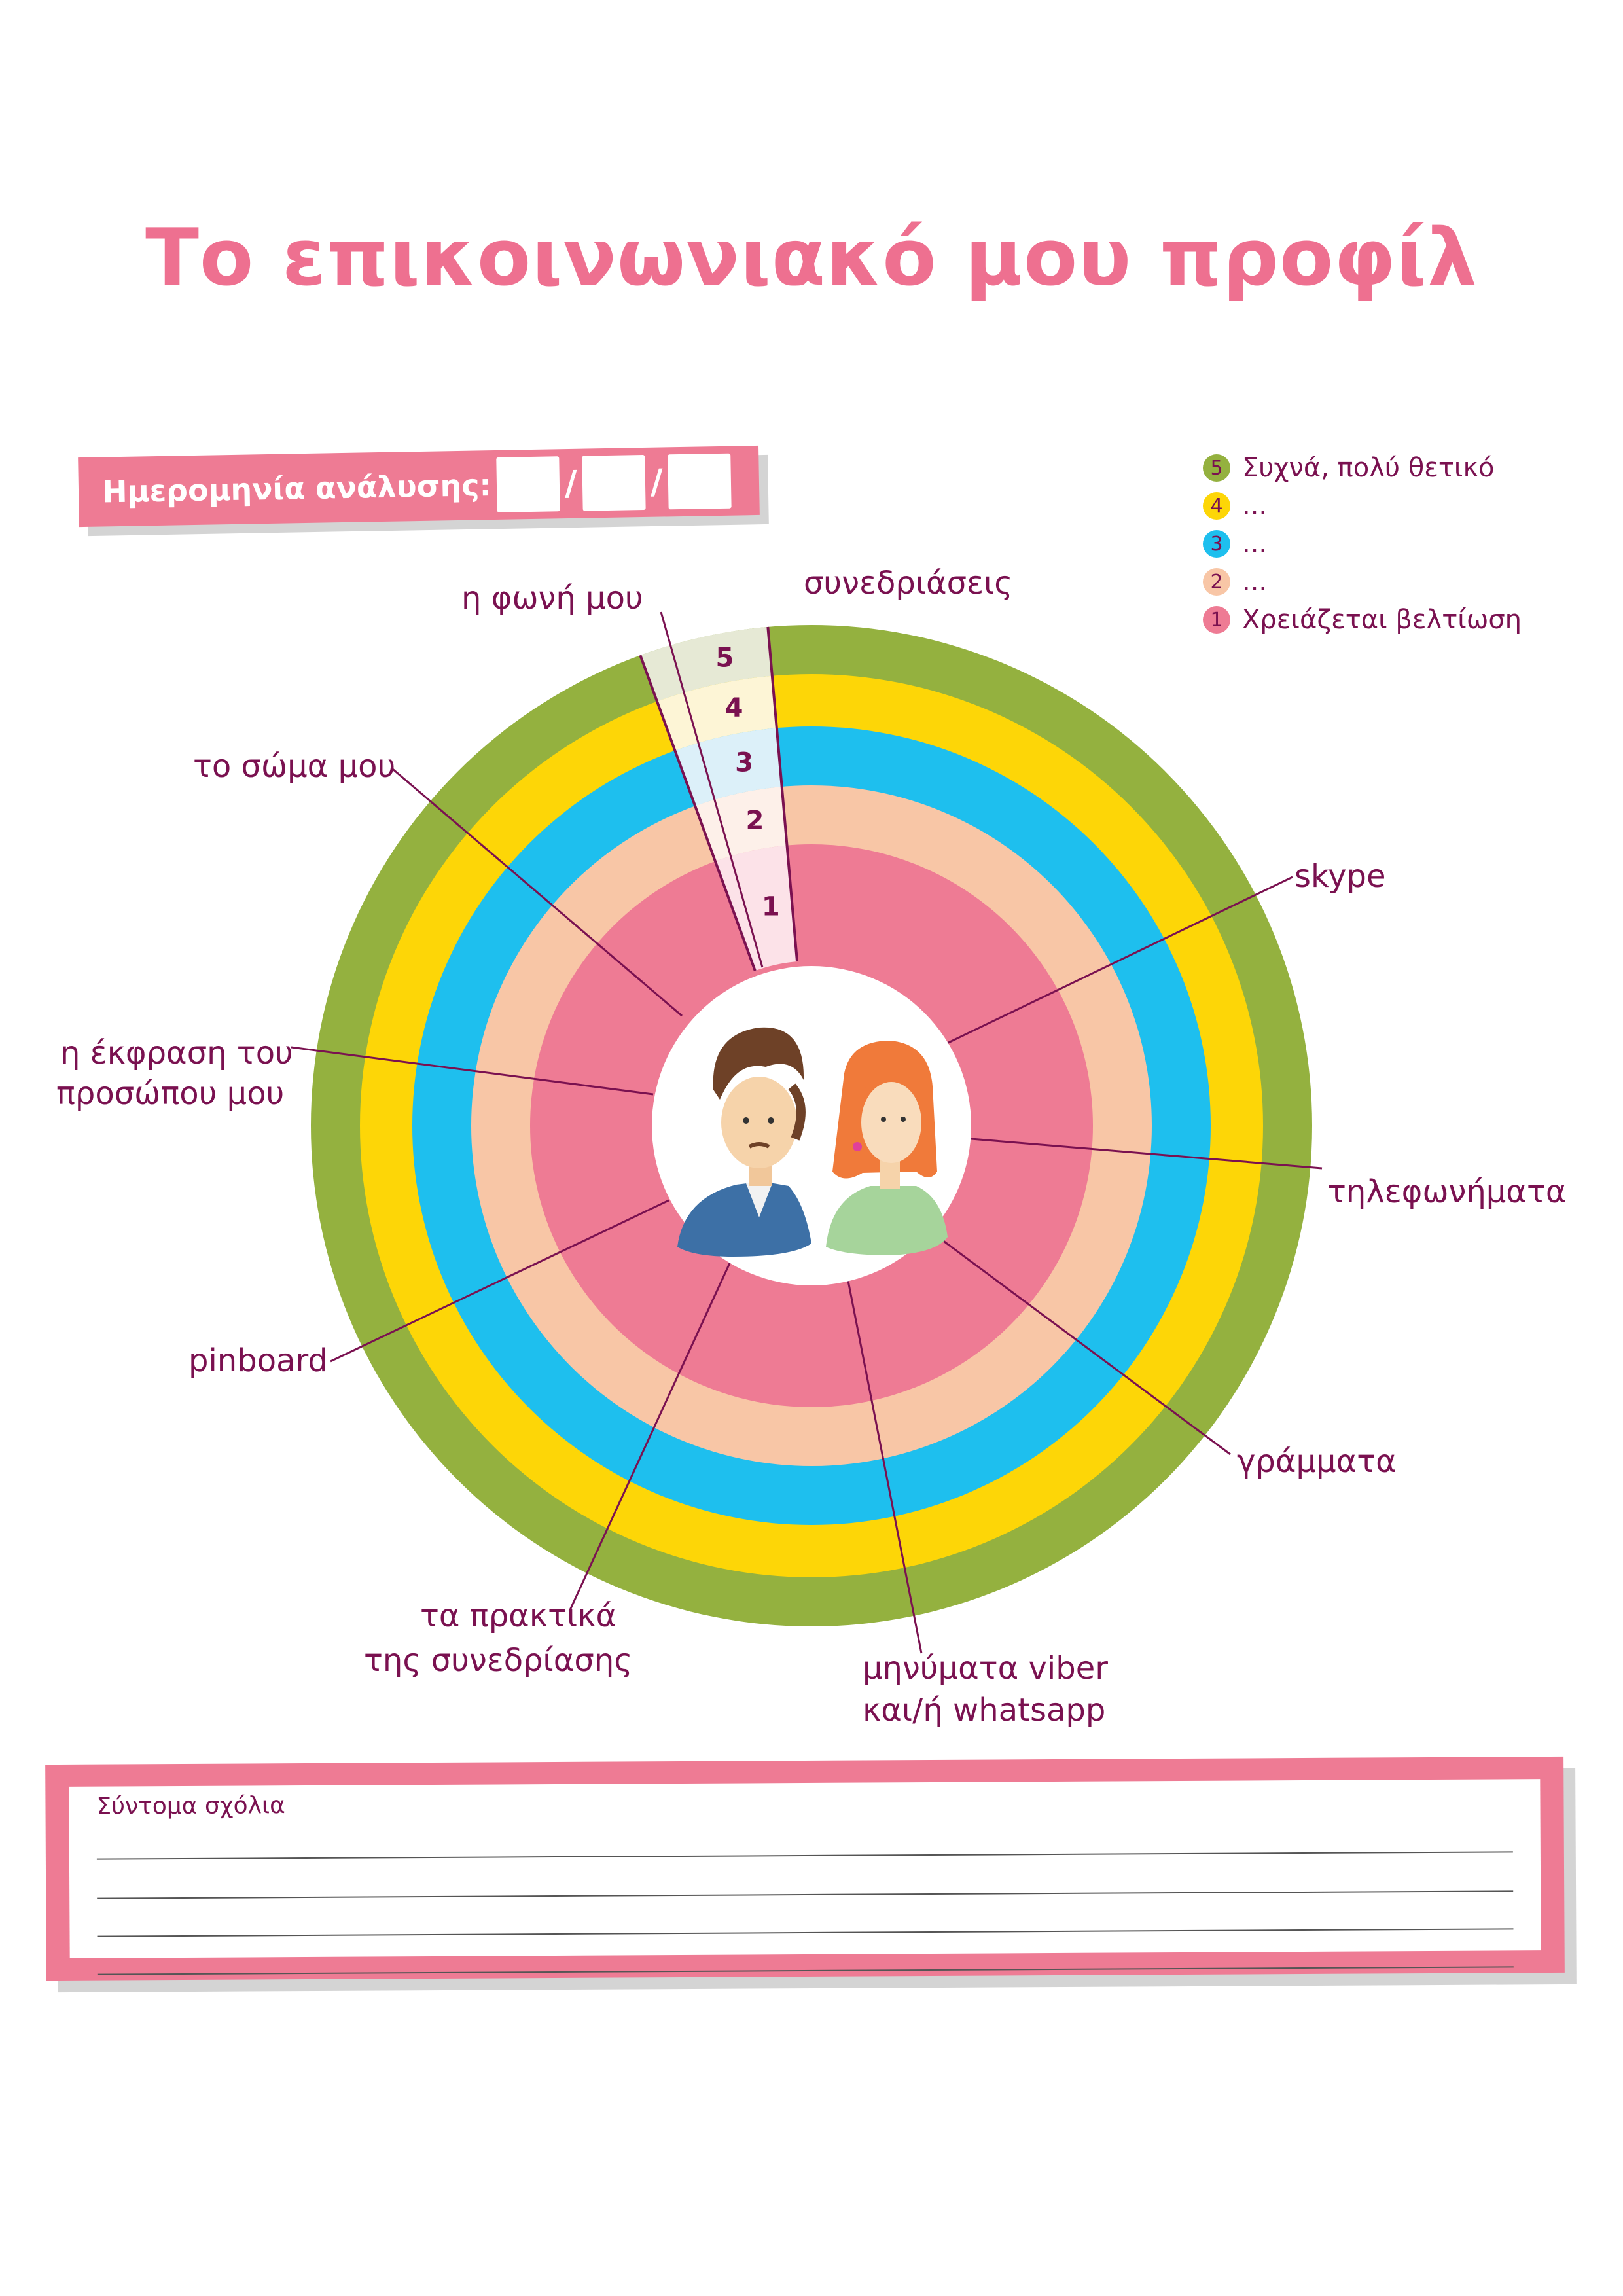 This screenshot has width=1623, height=2296. What do you see at coordinates (734, 708) in the screenshot?
I see `level-number-4: 4` at bounding box center [734, 708].